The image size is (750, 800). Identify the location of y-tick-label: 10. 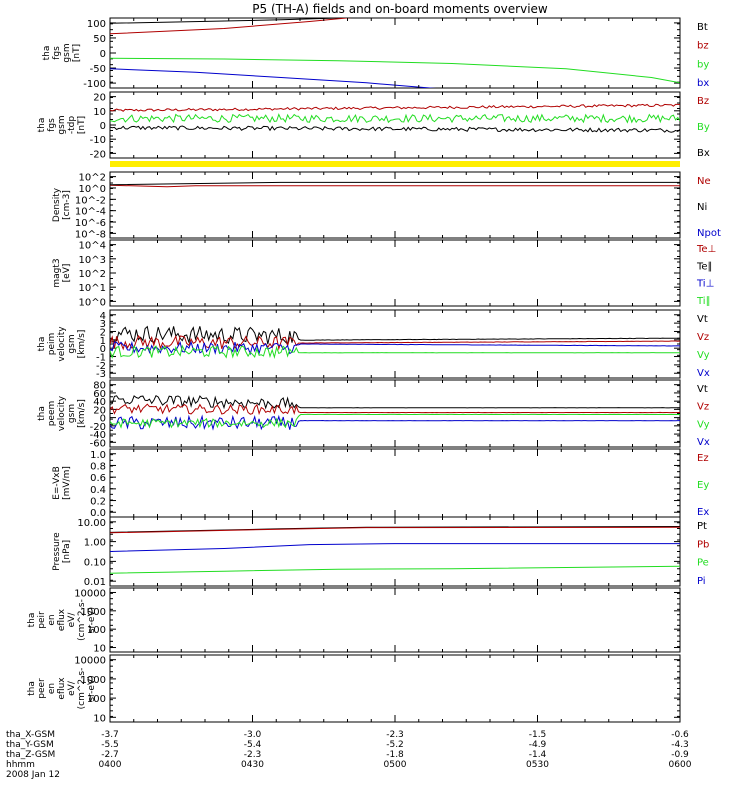
(99, 112).